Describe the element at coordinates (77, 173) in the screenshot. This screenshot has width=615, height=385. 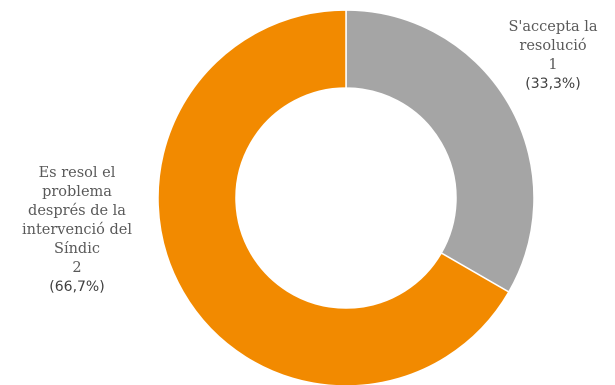
I see `slice-label-name-line: Es resol el` at that location.